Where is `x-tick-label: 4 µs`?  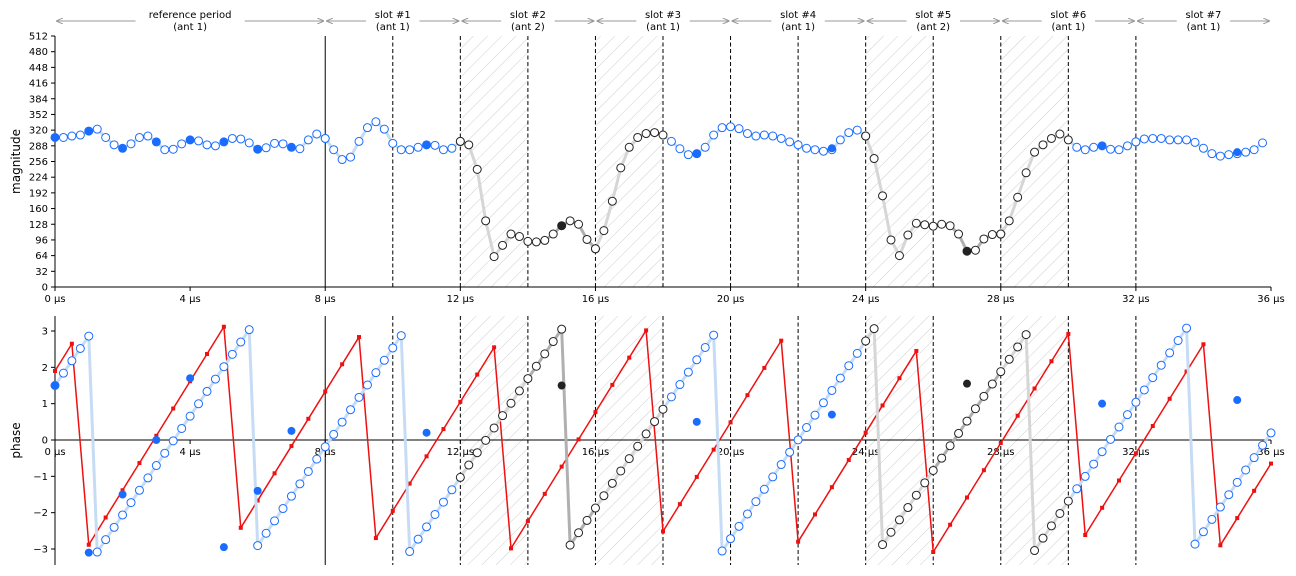
x-tick-label: 4 µs is located at coordinates (190, 452).